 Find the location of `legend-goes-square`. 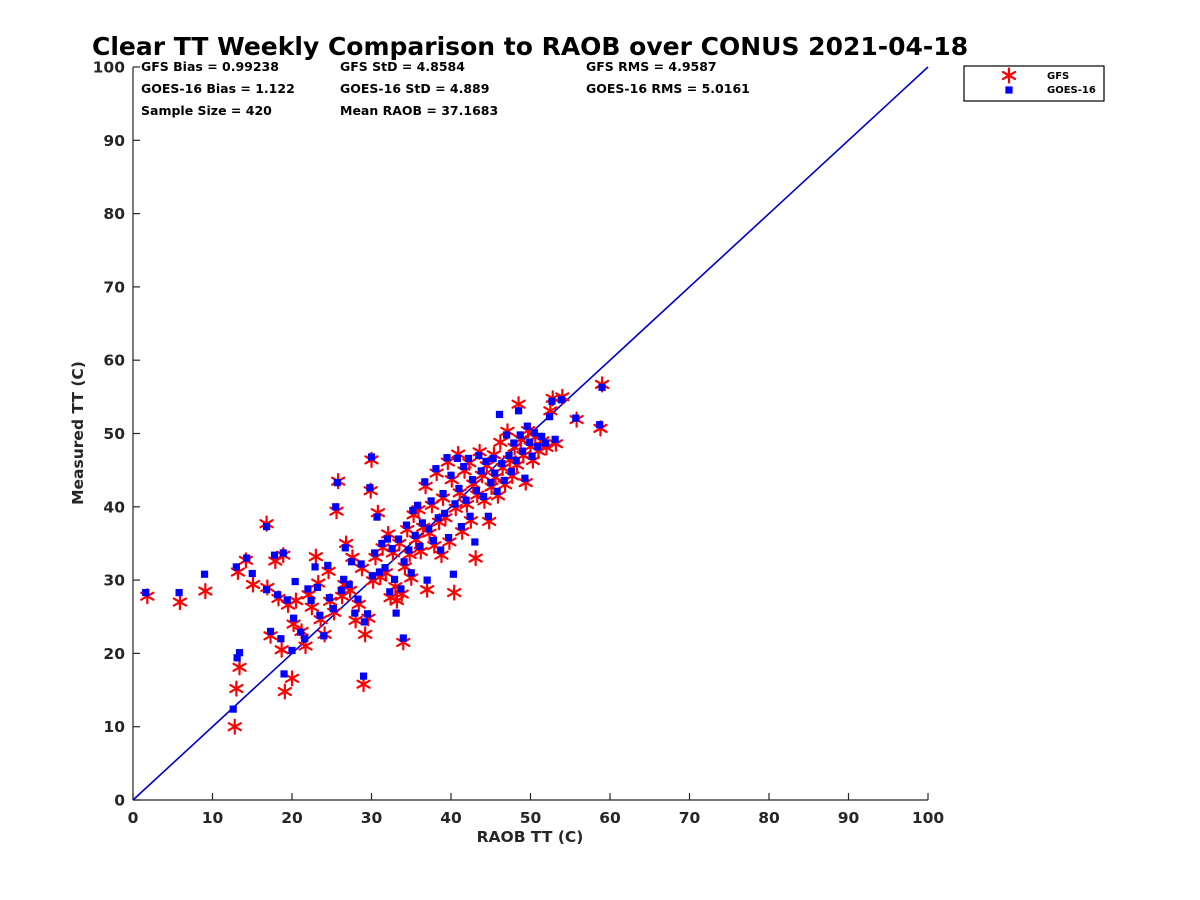

legend-goes-square is located at coordinates (1009, 90).